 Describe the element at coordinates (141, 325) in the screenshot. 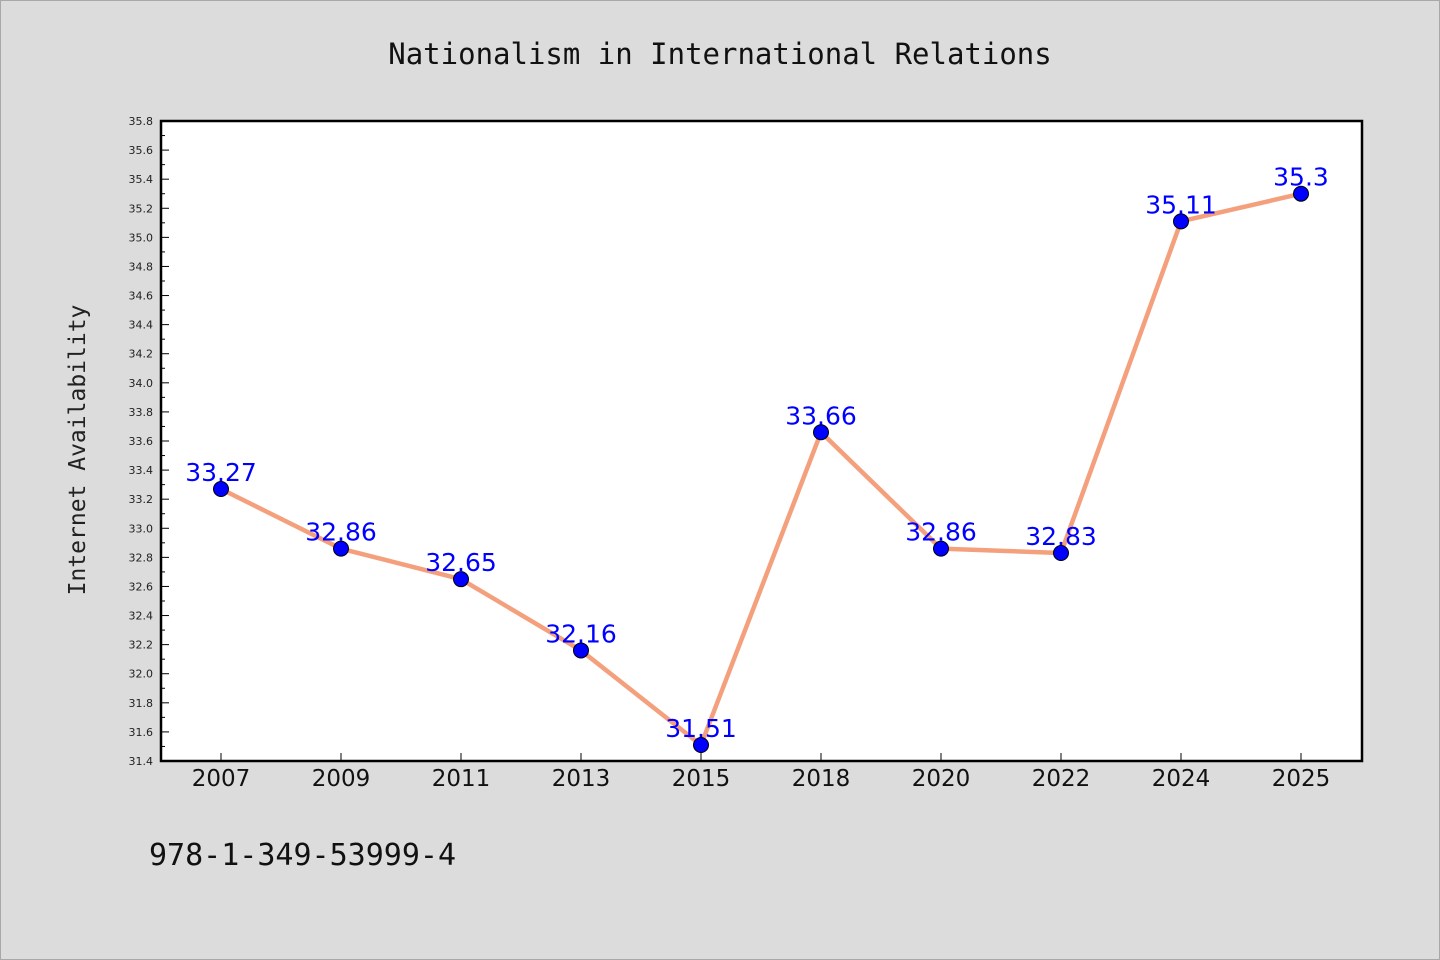

I see `y-tick-label: 34.4` at that location.